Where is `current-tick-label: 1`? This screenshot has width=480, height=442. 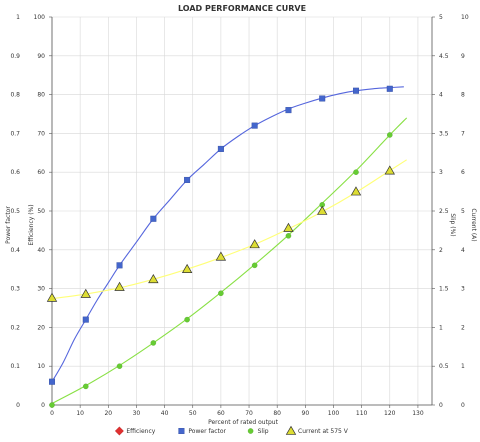 current-tick-label: 1 is located at coordinates (463, 366).